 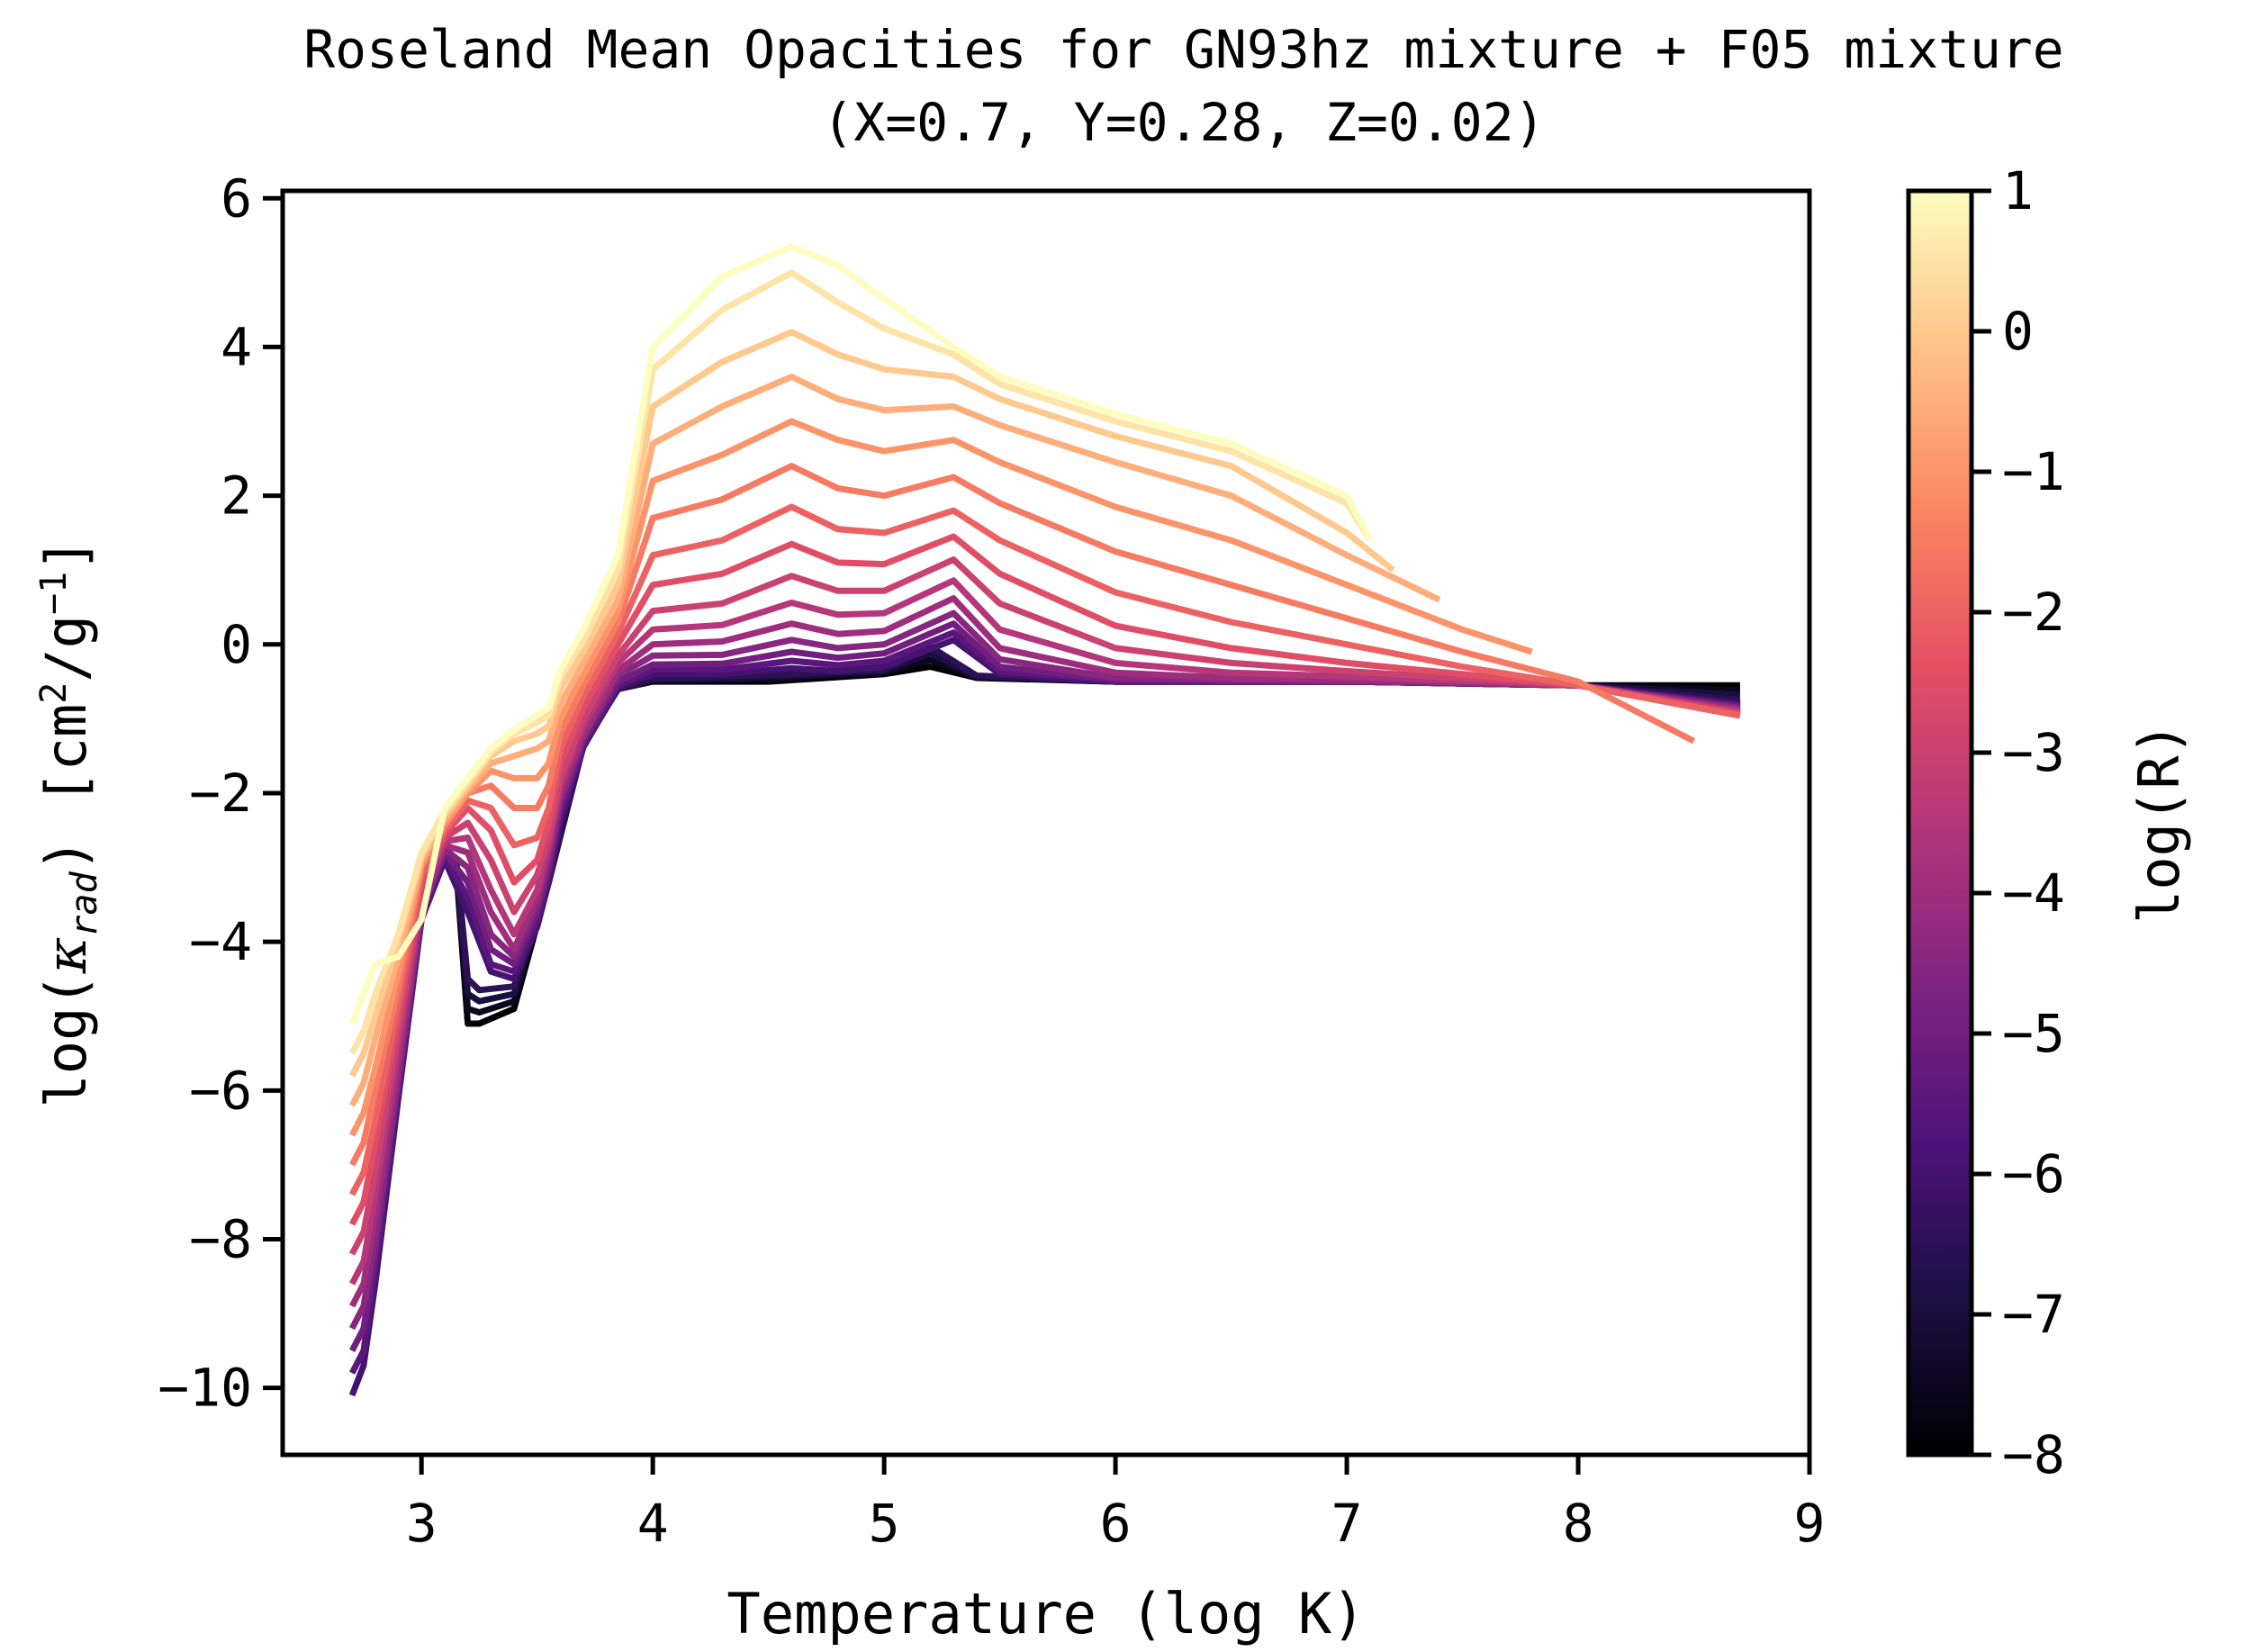 I want to click on y-label-prefix: log(, so click(x=66, y=1040).